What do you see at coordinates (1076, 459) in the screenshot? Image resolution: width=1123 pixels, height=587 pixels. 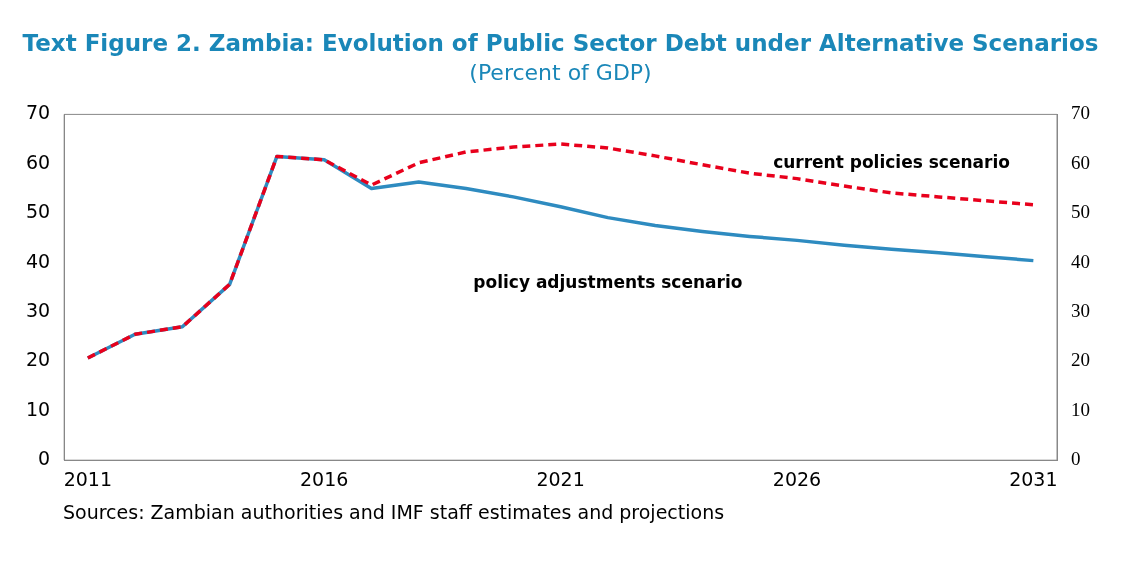 I see `y2-tick-label: 0` at bounding box center [1076, 459].